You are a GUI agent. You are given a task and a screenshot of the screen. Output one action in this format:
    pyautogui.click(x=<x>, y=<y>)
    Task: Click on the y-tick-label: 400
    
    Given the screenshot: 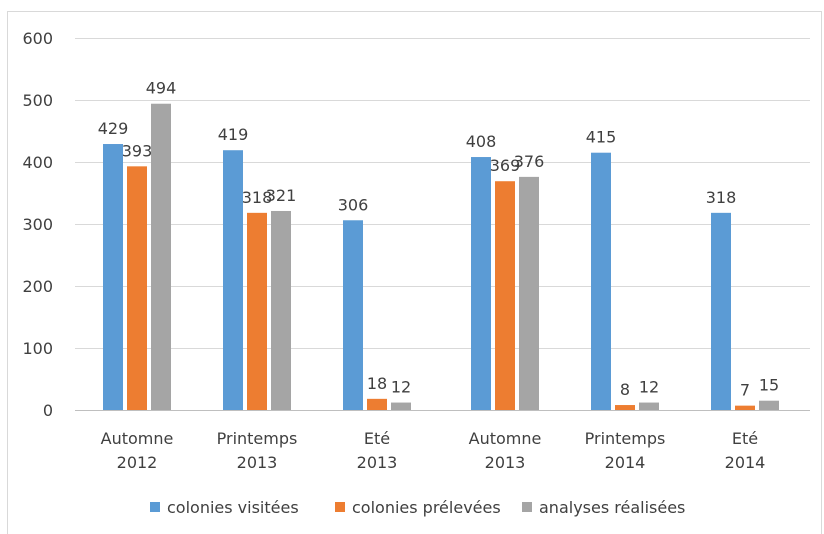 What is the action you would take?
    pyautogui.click(x=37, y=162)
    